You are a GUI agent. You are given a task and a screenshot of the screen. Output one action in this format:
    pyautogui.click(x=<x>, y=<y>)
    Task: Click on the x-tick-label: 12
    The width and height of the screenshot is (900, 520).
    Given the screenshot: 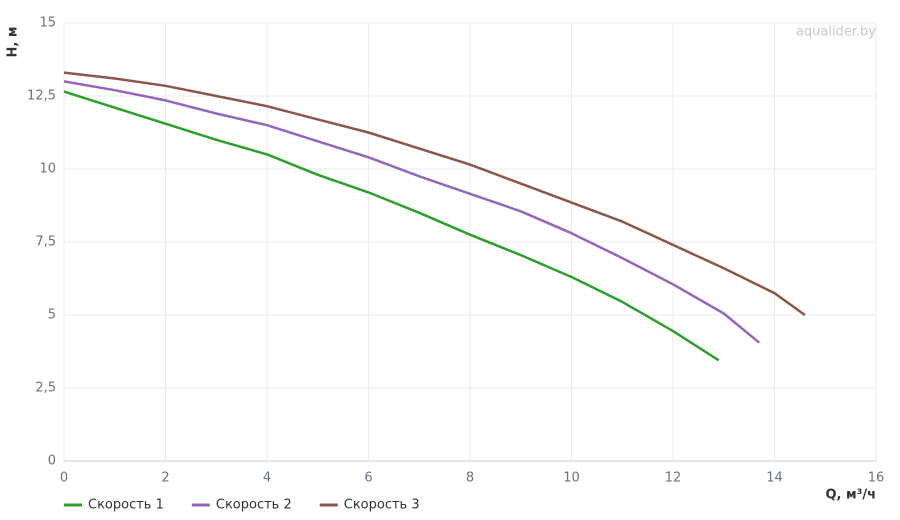 What is the action you would take?
    pyautogui.click(x=673, y=478)
    